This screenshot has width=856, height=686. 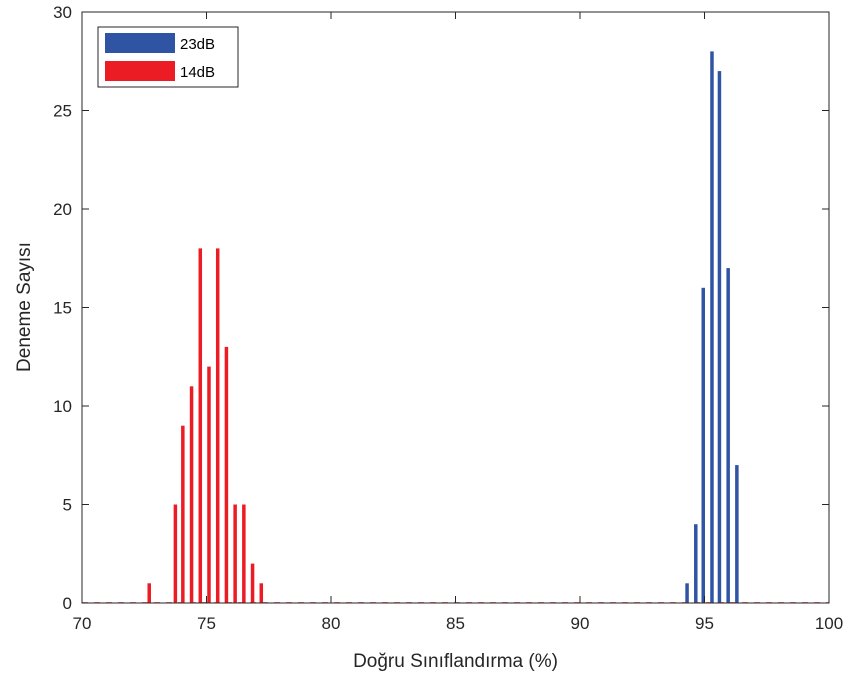 What do you see at coordinates (206, 623) in the screenshot?
I see `x-tick-label: 75` at bounding box center [206, 623].